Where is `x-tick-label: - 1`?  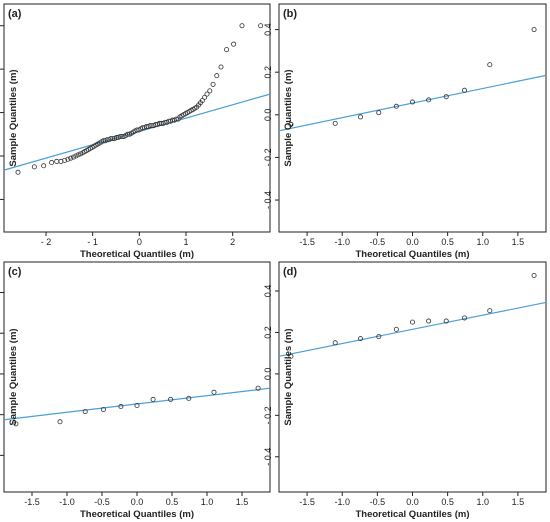 x-tick-label: - 1 is located at coordinates (92, 242).